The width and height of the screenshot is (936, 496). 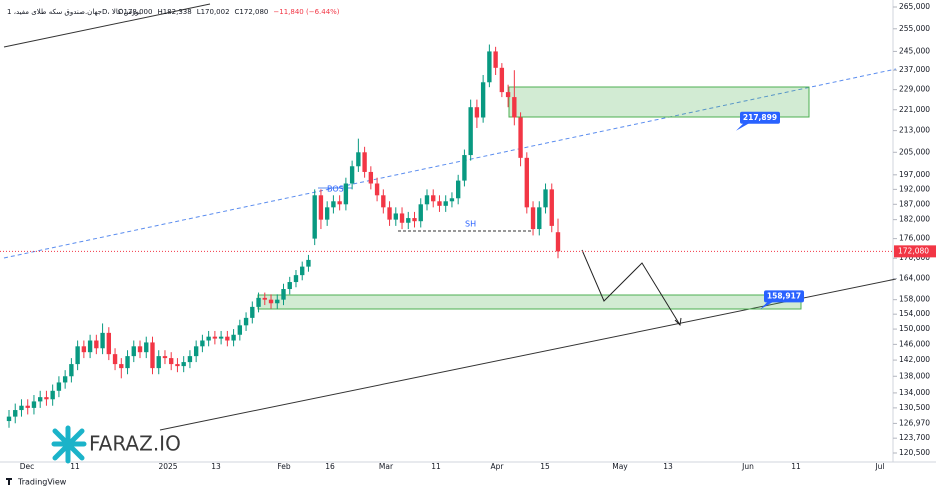 I want to click on watermark-logo, so click(x=69, y=444).